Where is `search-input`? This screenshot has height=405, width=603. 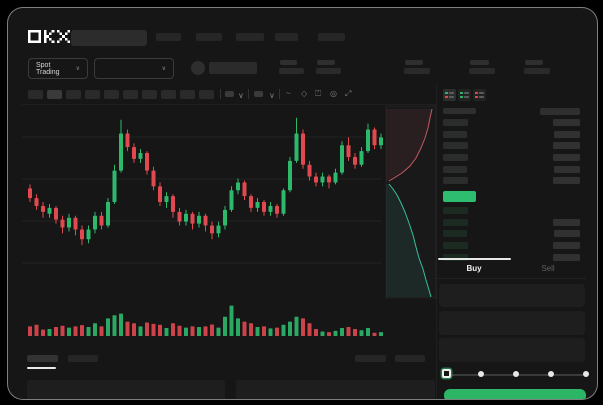
search-input is located at coordinates (109, 38).